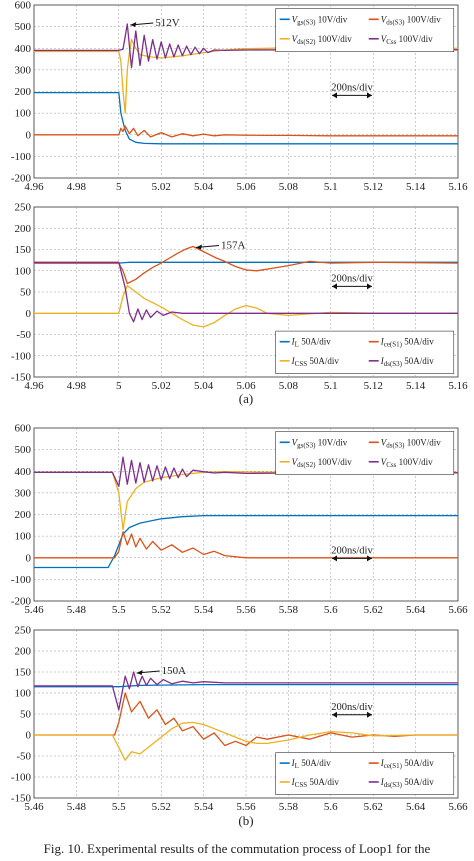  What do you see at coordinates (26, 715) in the screenshot?
I see `y-tick-label: 50` at bounding box center [26, 715].